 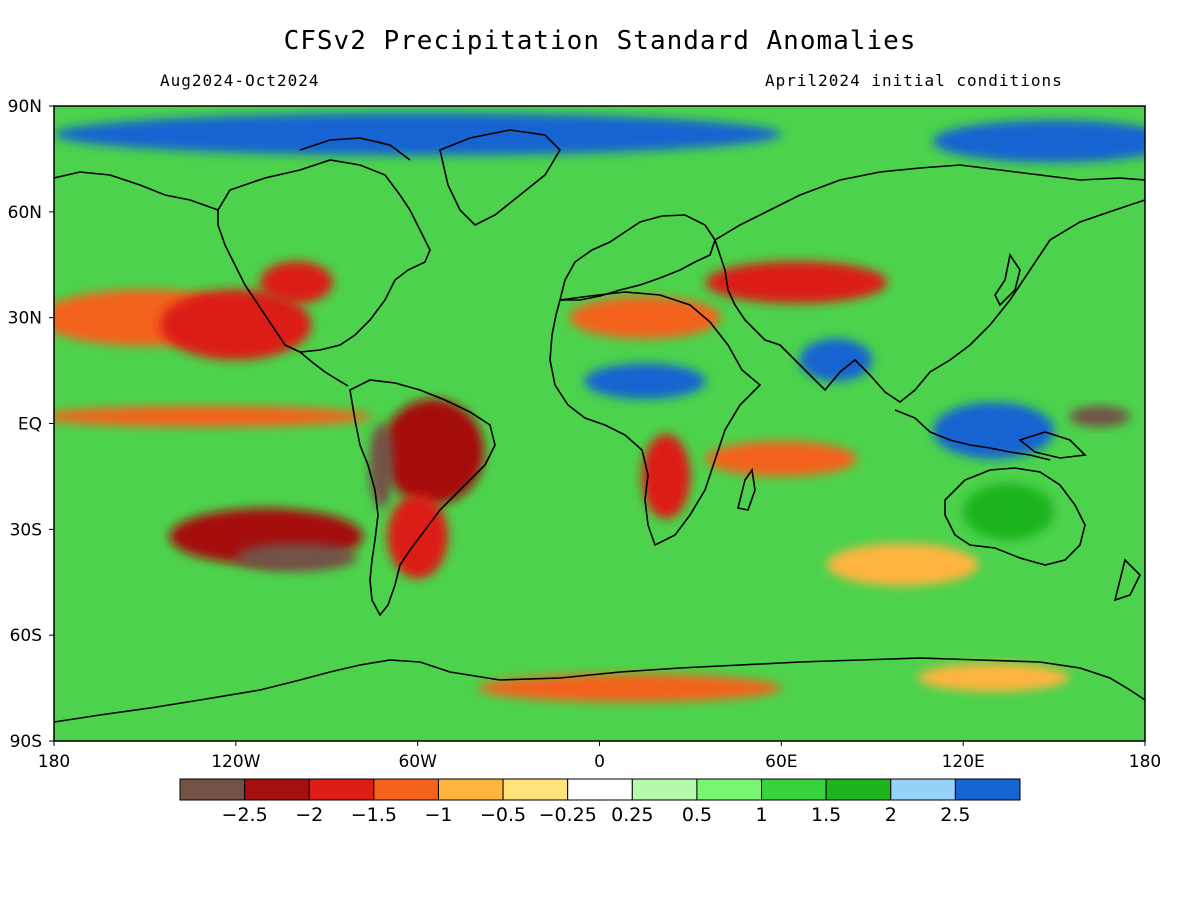 What do you see at coordinates (309, 815) in the screenshot?
I see `colorbar-label: −2` at bounding box center [309, 815].